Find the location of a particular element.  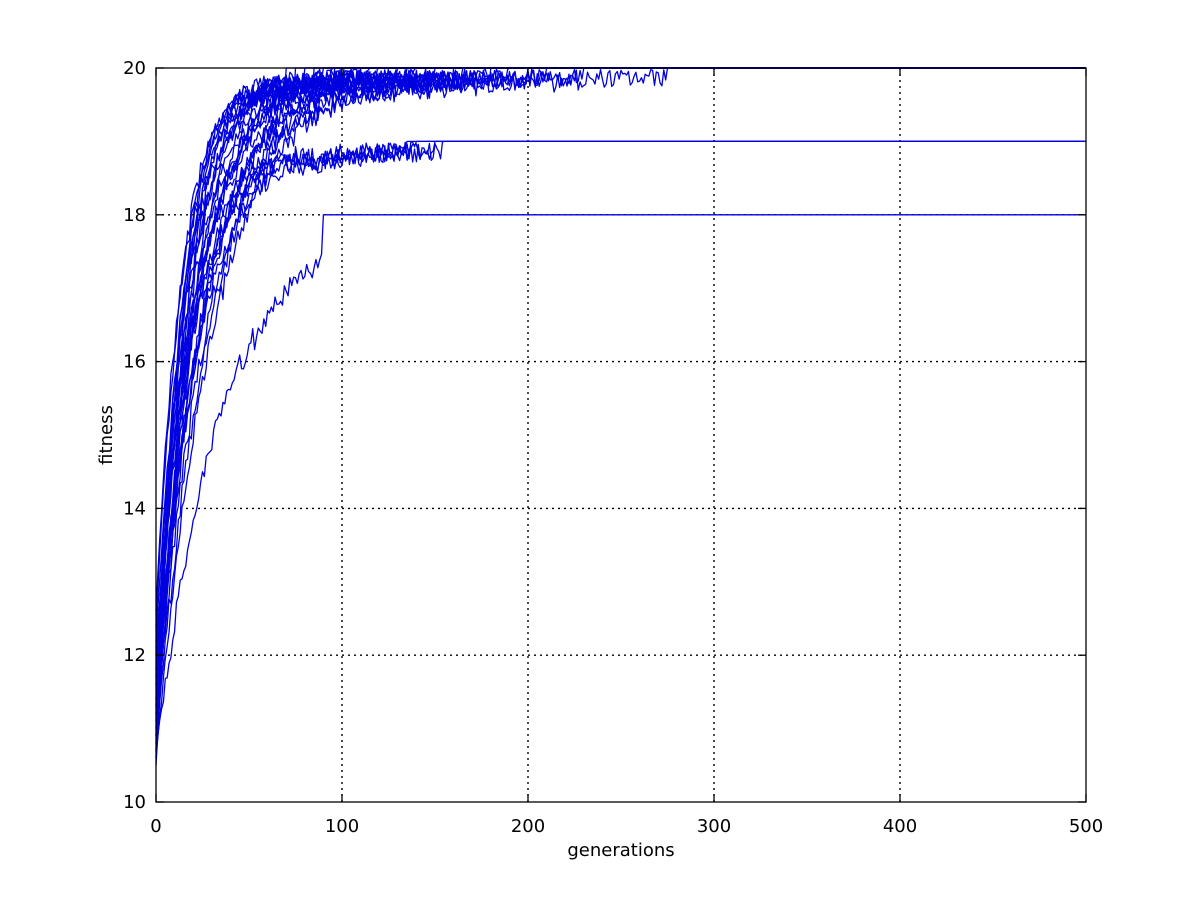

x-tick-label: 200 is located at coordinates (528, 826).